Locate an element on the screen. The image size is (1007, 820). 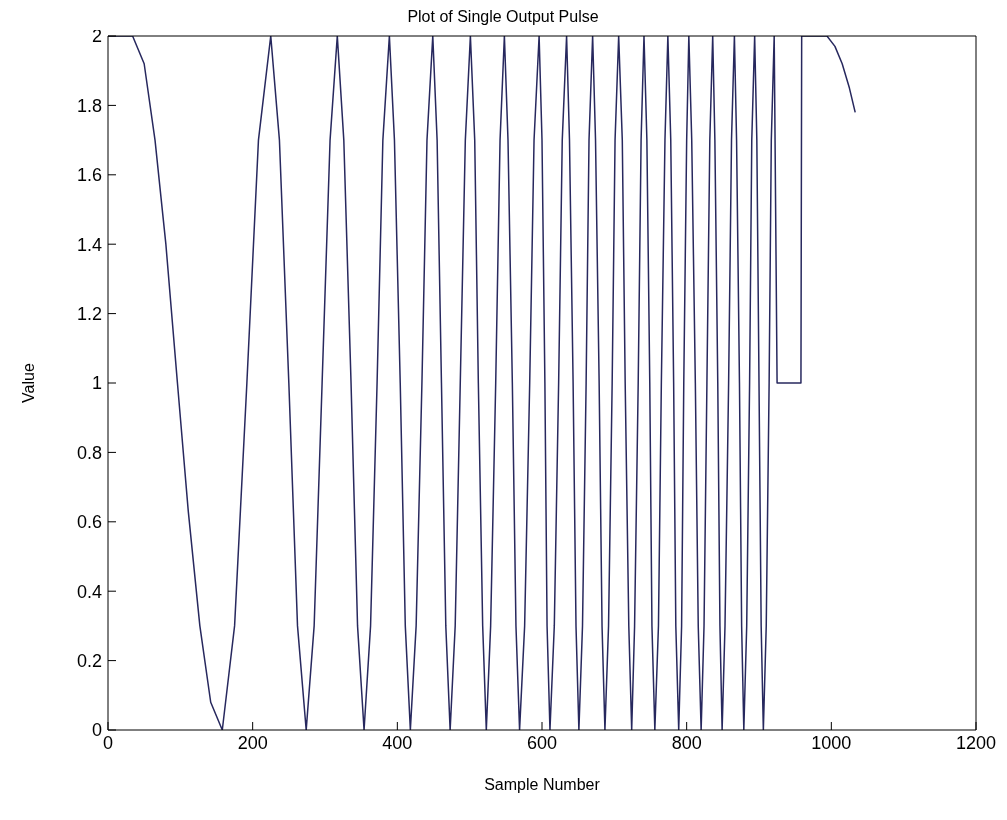
x-axis-title: Sample Number is located at coordinates (542, 784).